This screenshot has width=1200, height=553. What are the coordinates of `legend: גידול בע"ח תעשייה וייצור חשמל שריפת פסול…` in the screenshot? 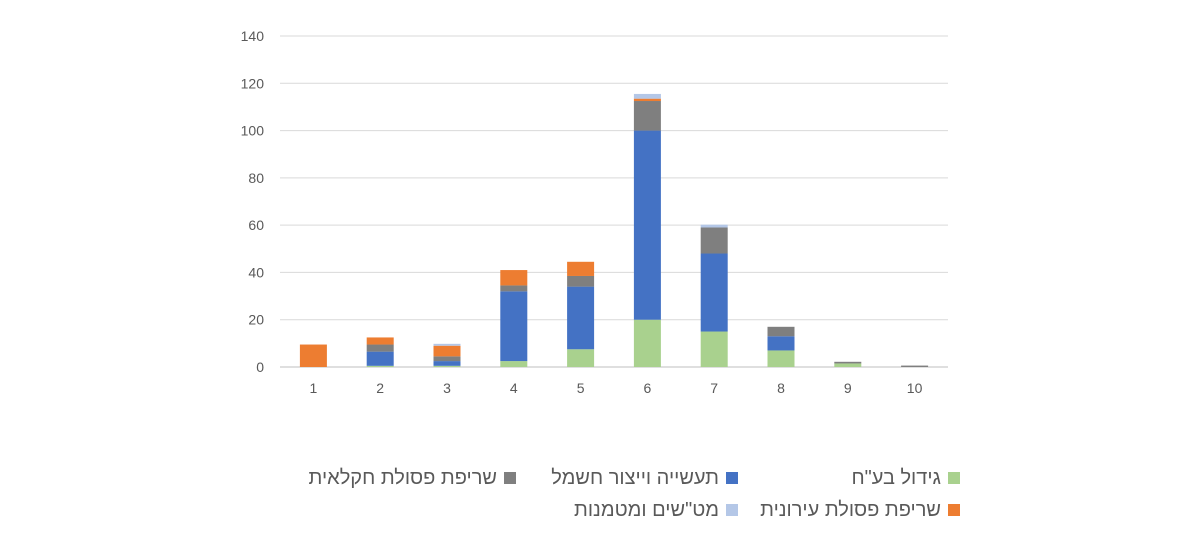 It's located at (600, 494).